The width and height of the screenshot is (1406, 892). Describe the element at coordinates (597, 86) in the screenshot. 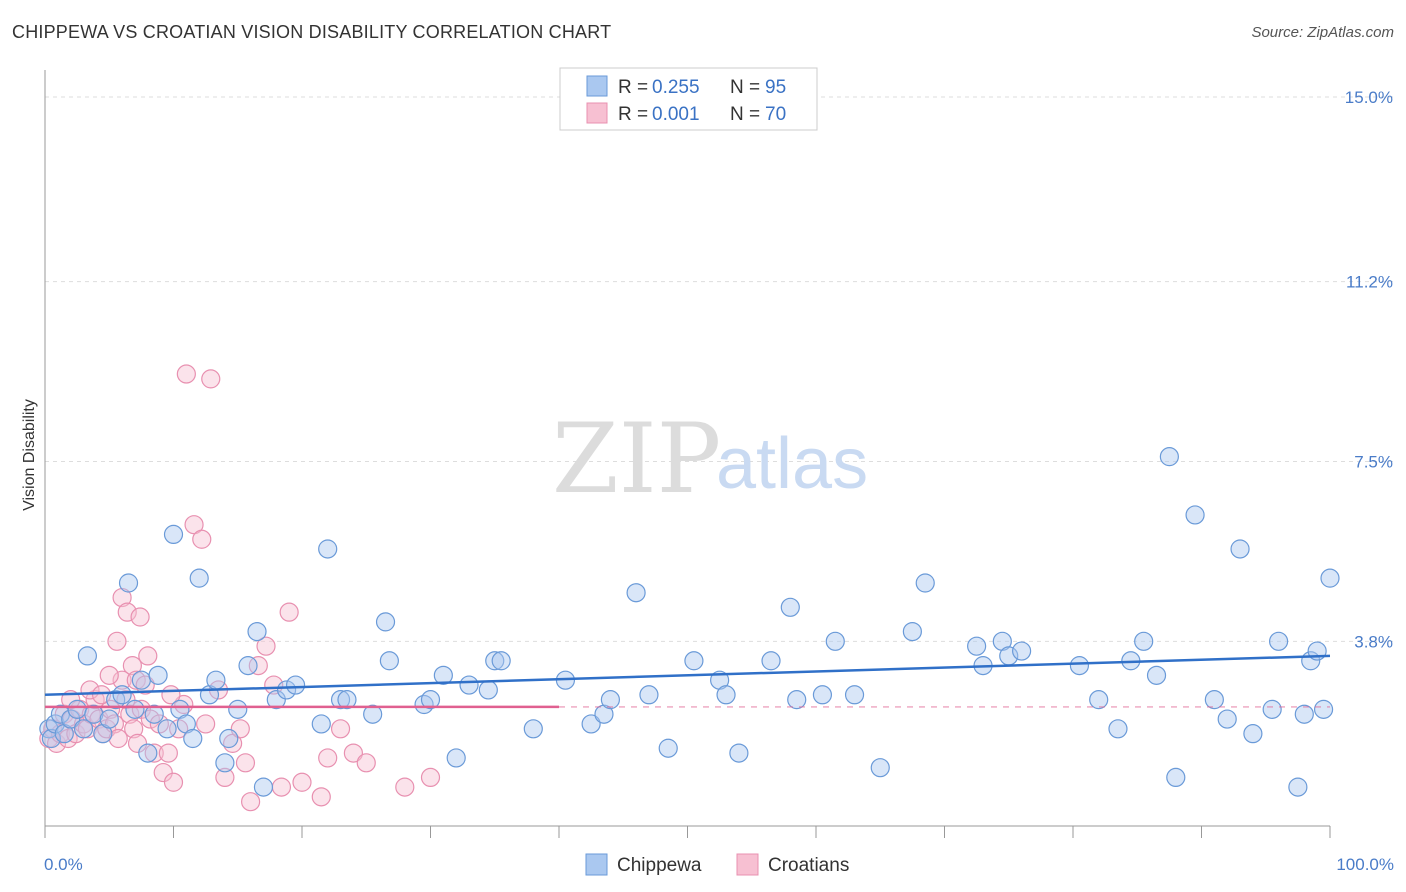

I see `legend-swatch-chippewa` at that location.